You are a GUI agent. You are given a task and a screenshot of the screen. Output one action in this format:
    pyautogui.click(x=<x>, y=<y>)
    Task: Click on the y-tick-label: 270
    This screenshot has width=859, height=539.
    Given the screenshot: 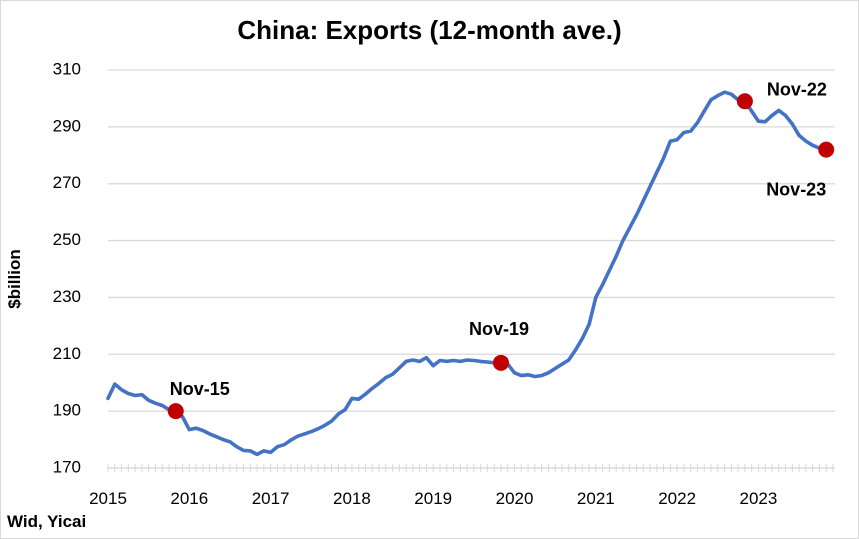 What is the action you would take?
    pyautogui.click(x=67, y=182)
    